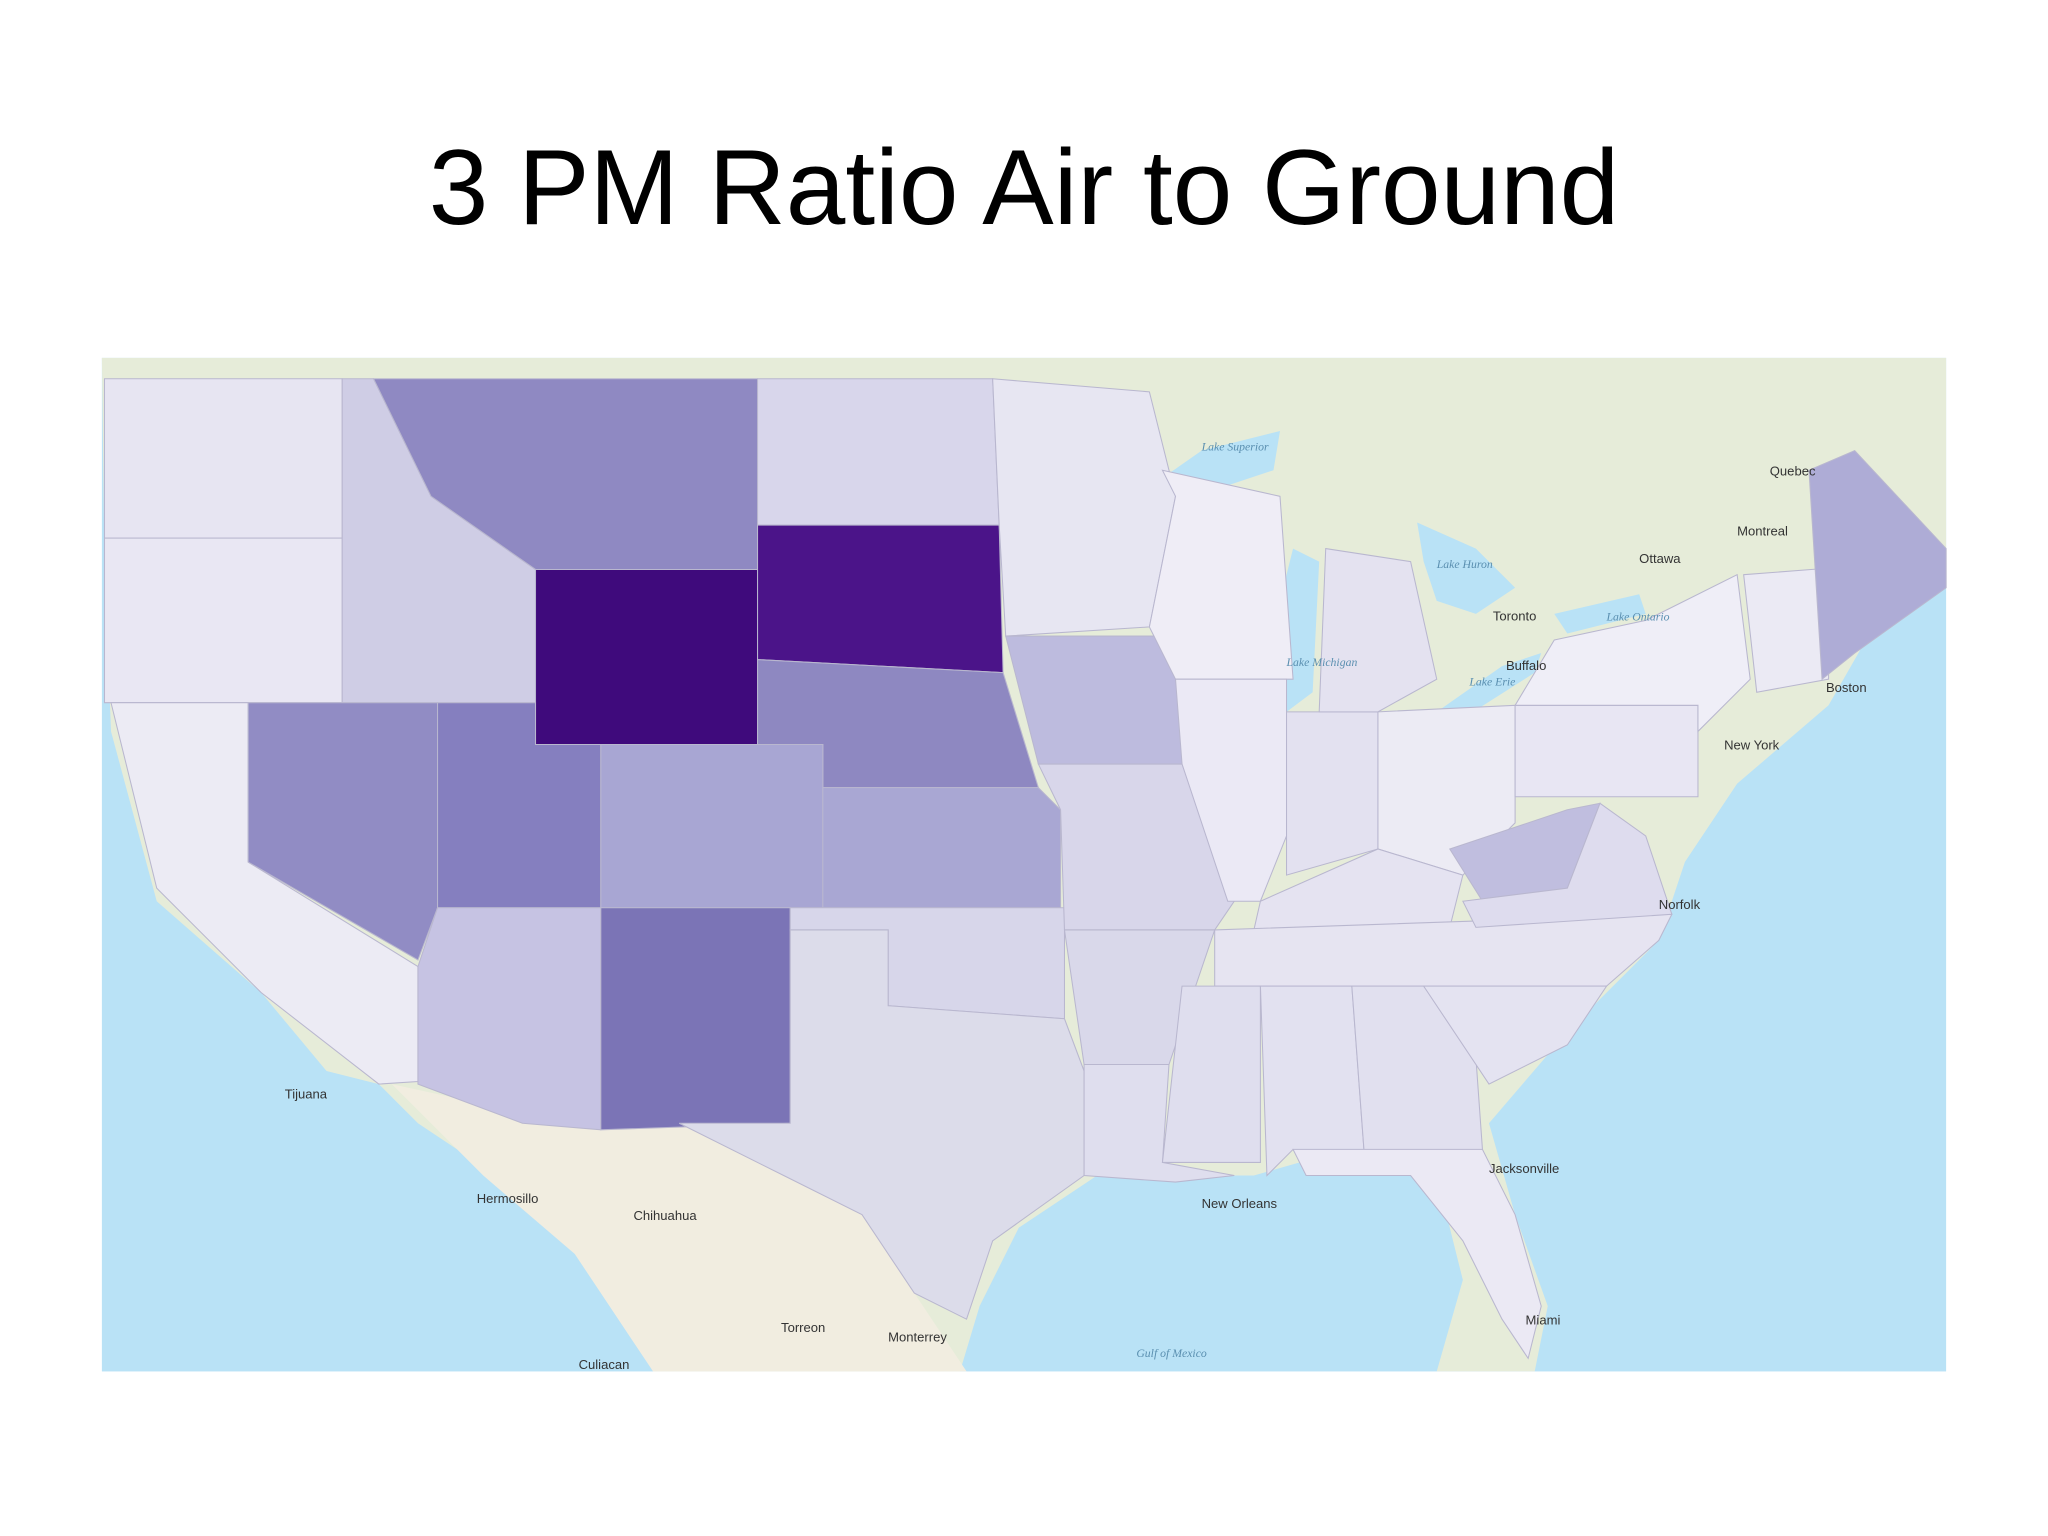  I want to click on lake-label: Lake Huron, so click(1464, 564).